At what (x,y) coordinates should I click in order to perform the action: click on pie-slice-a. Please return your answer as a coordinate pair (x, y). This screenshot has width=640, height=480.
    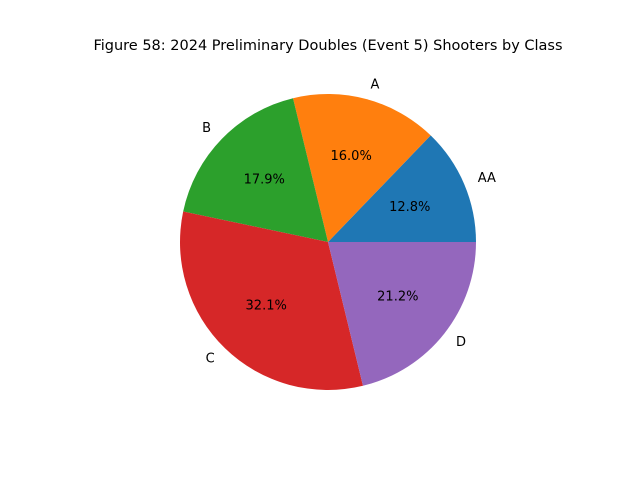
    Looking at the image, I should click on (362, 168).